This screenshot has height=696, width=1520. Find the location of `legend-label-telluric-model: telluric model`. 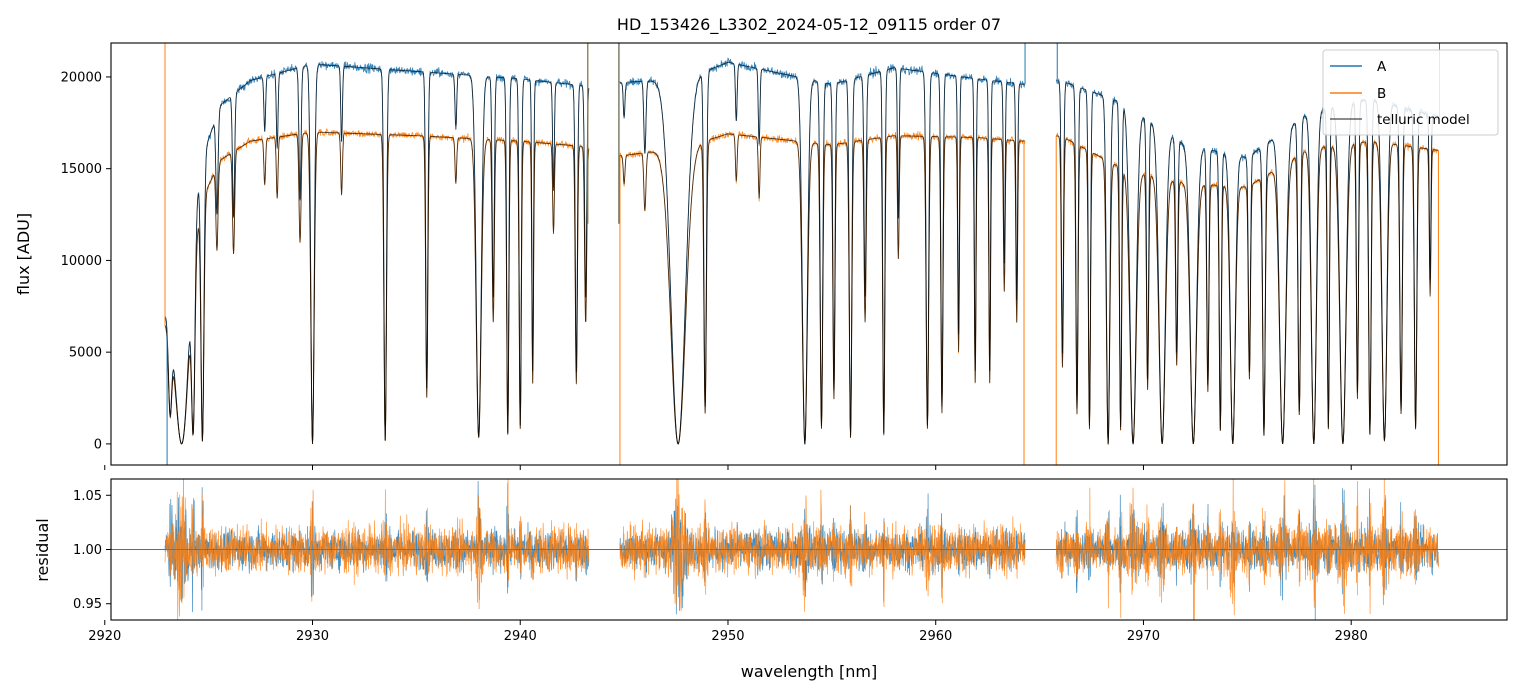

legend-label-telluric-model: telluric model is located at coordinates (1423, 120).